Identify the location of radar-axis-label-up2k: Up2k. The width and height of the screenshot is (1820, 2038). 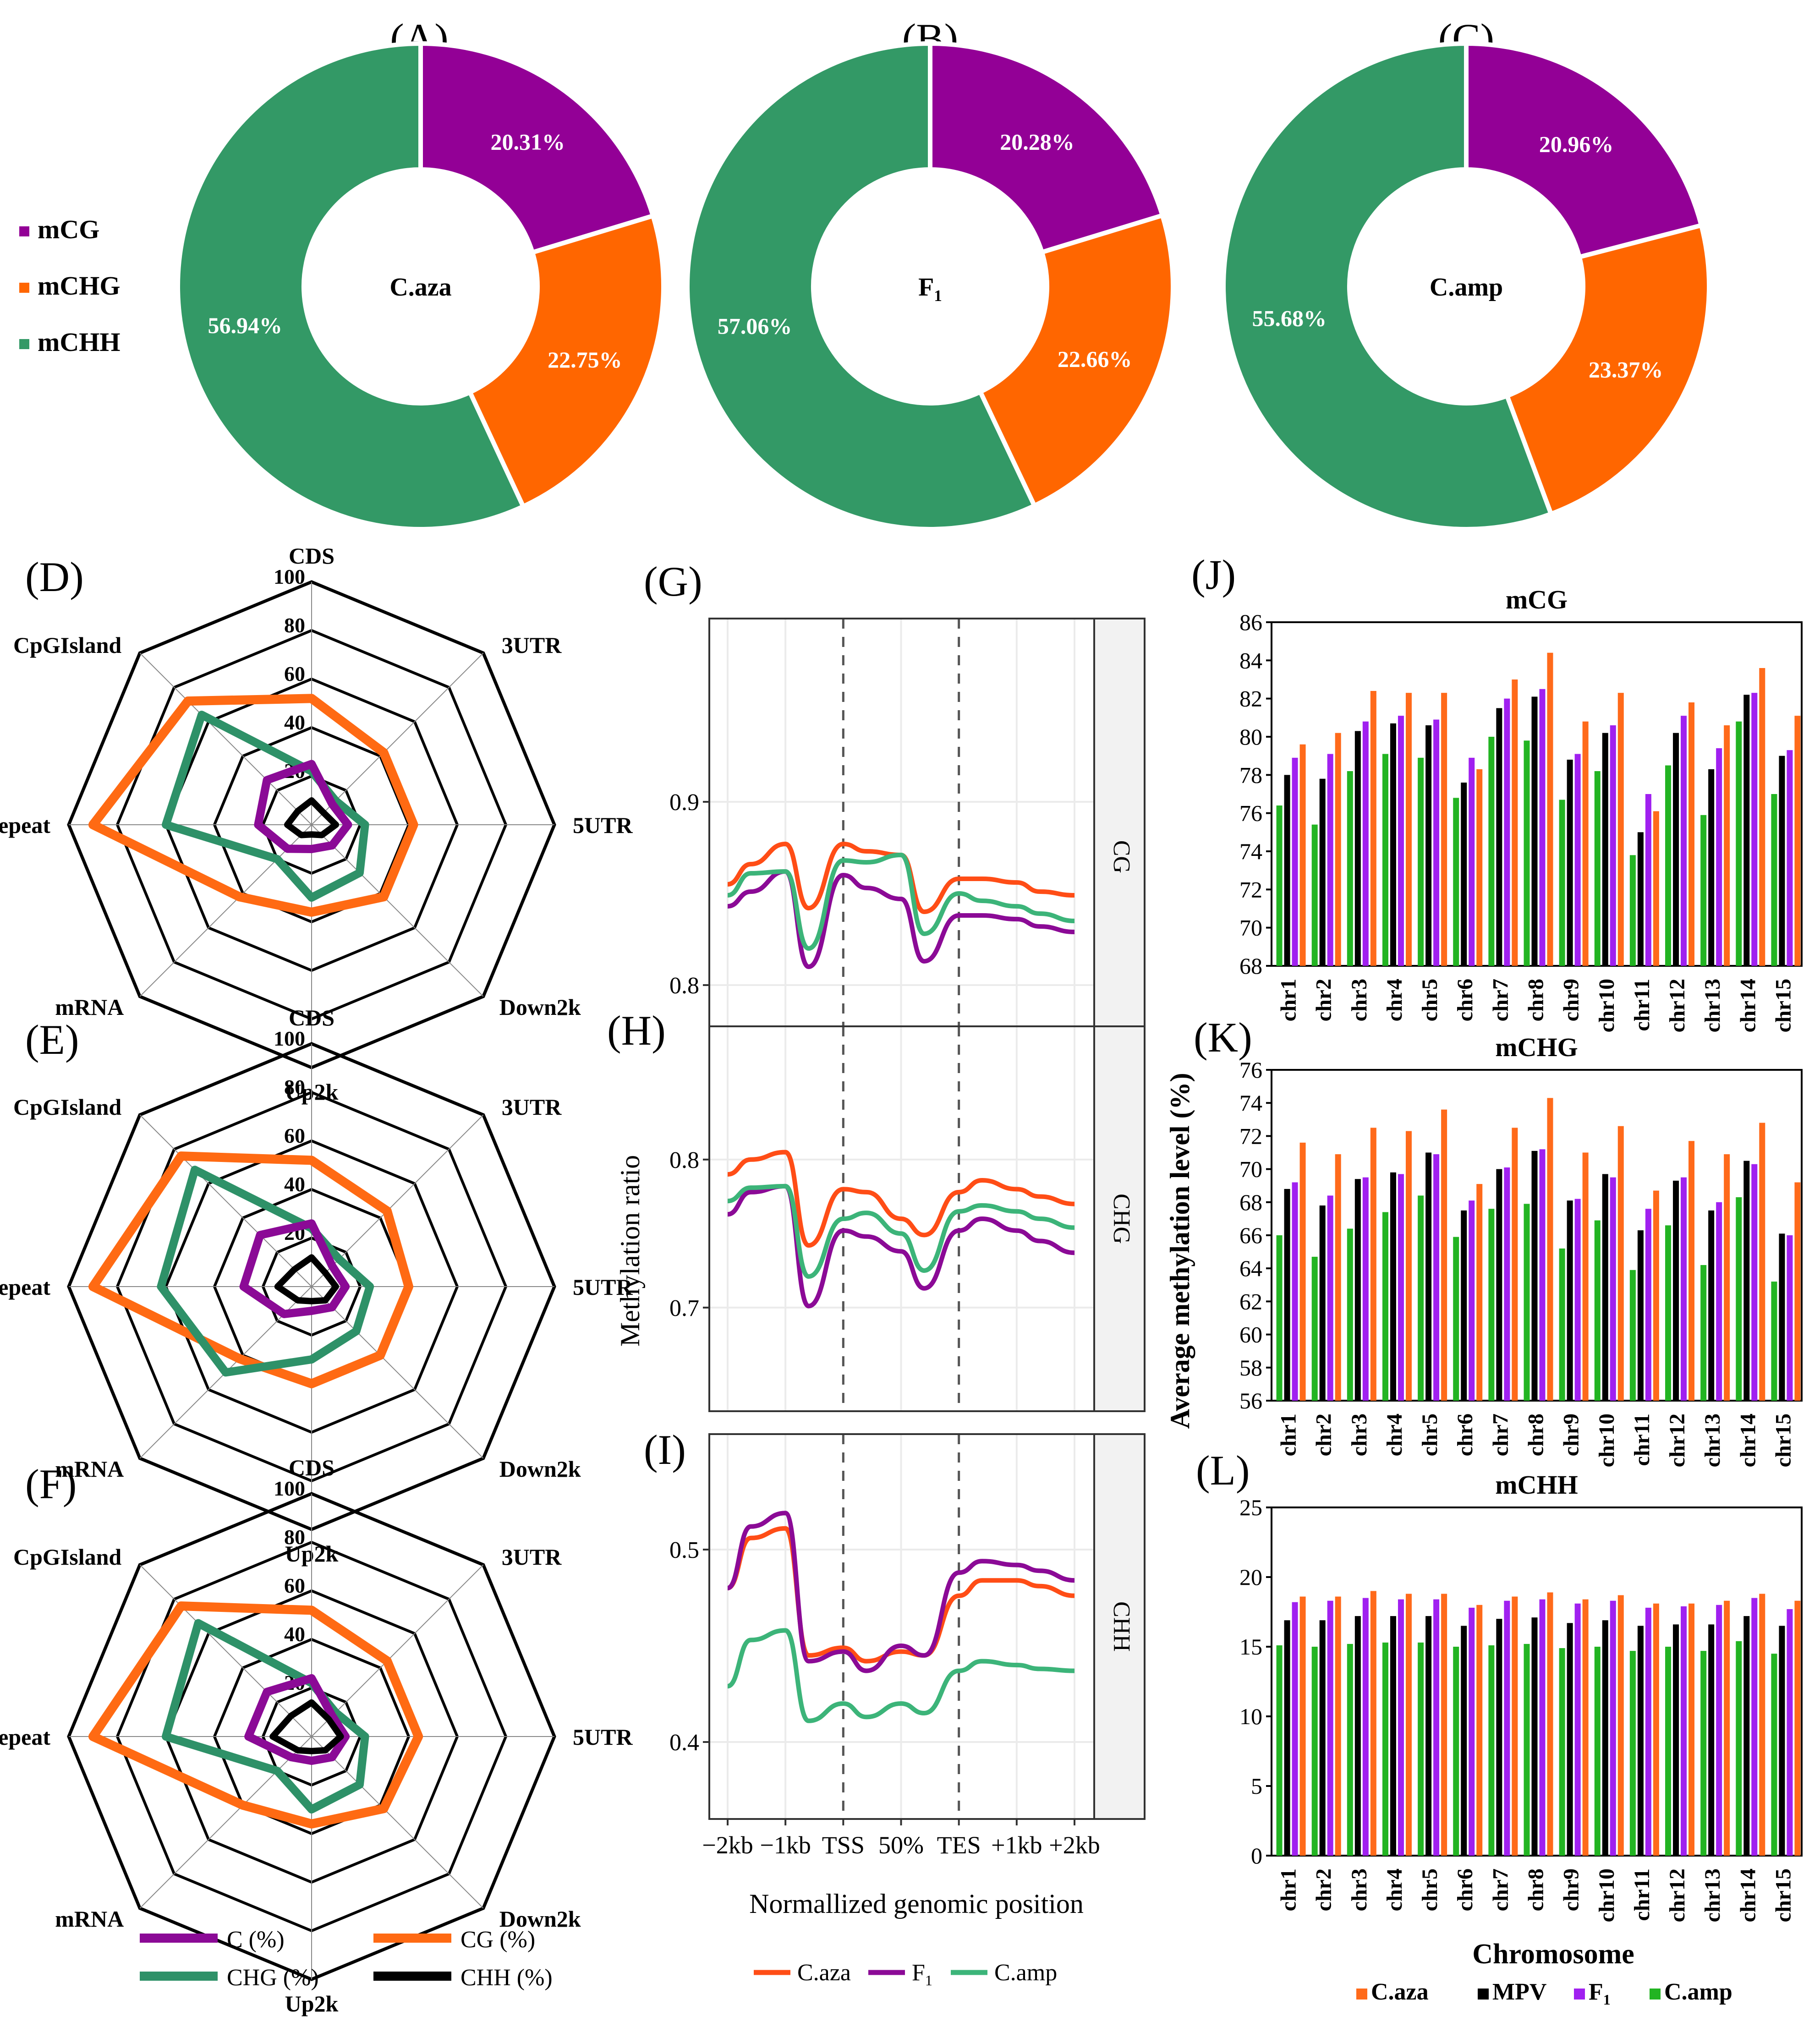
(312, 2003).